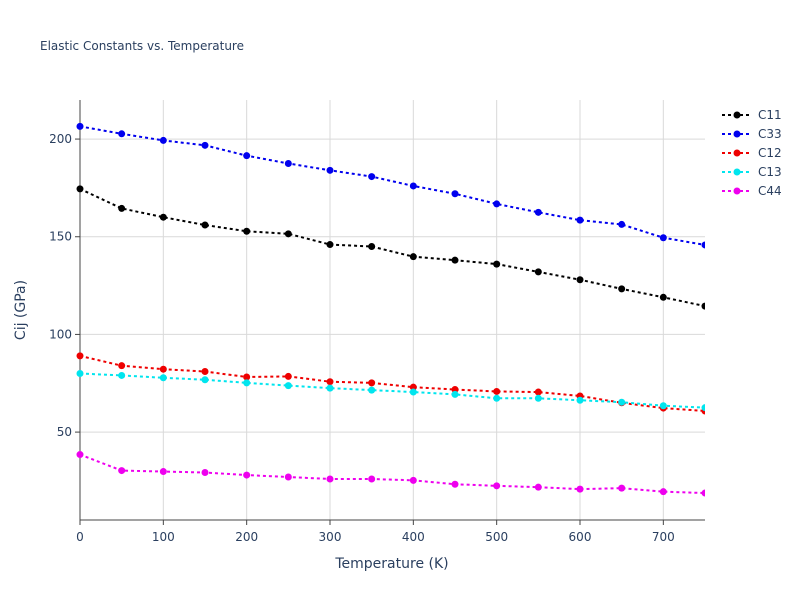  Describe the element at coordinates (770, 115) in the screenshot. I see `legend-label: C11` at that location.